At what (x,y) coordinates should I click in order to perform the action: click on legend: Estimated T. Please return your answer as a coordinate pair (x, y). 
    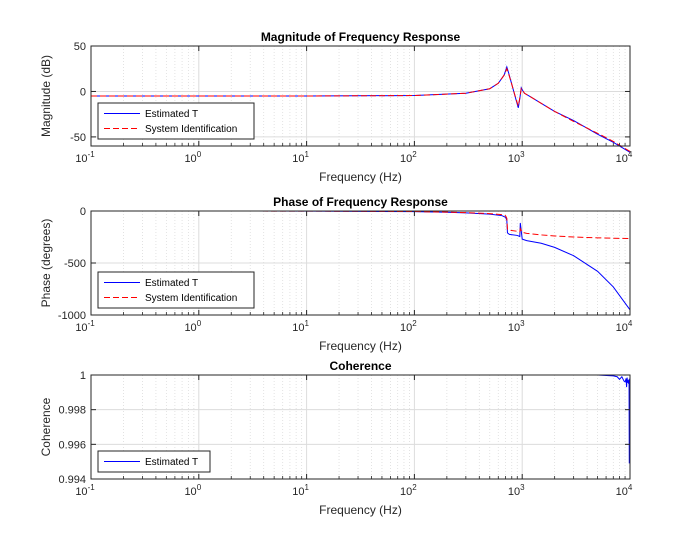
    Looking at the image, I should click on (154, 461).